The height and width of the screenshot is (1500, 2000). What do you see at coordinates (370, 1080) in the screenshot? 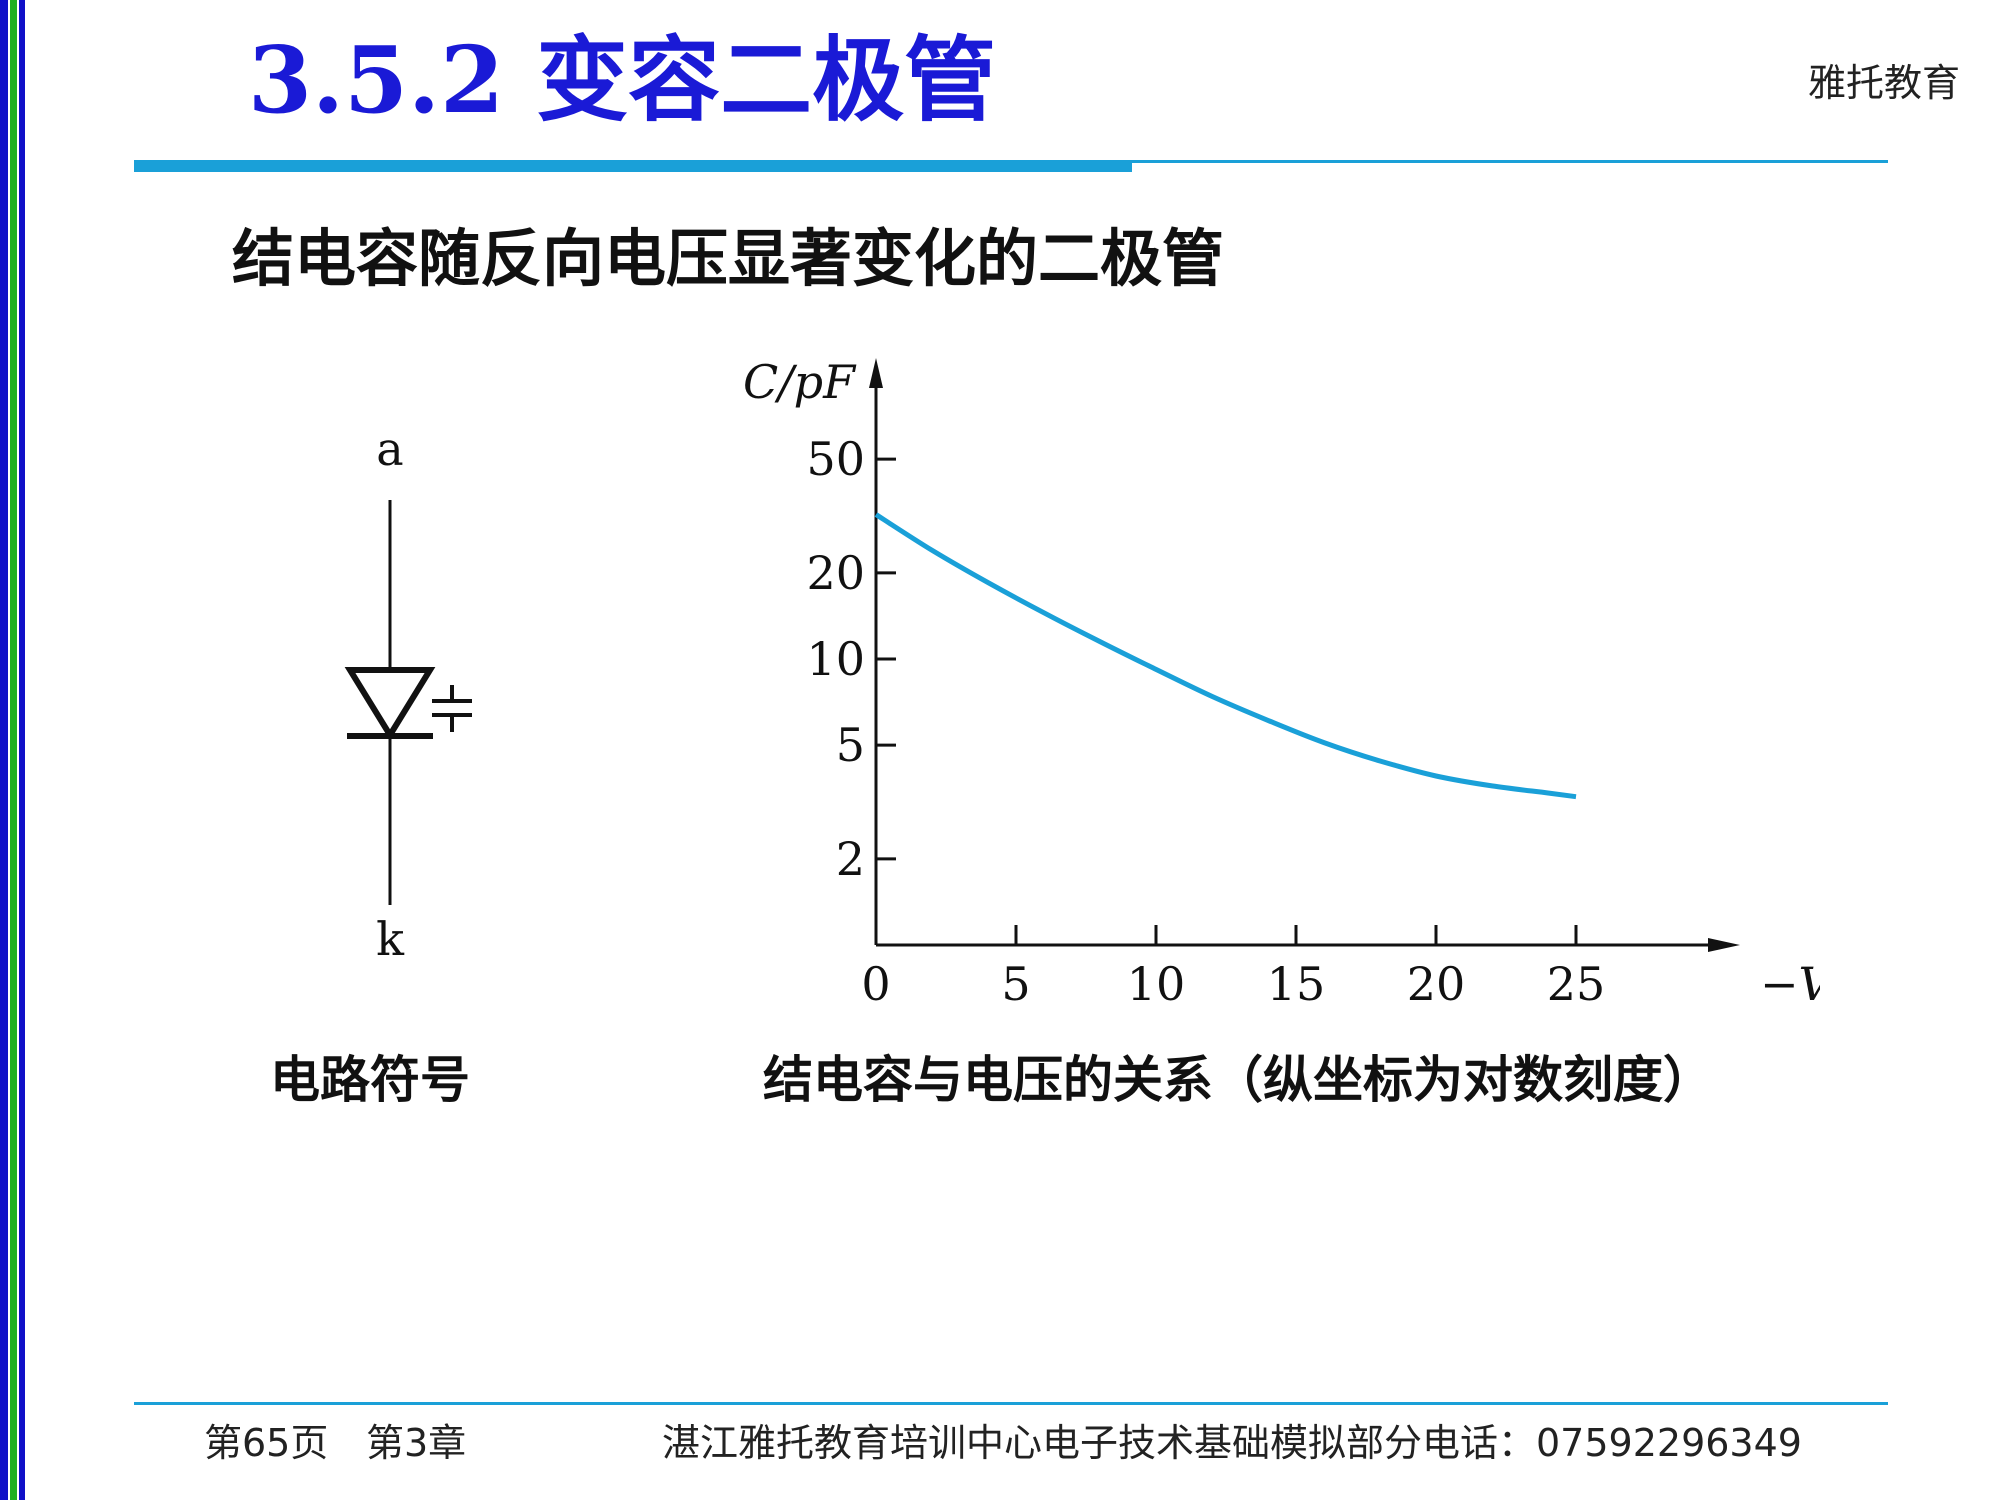
I see `symbol-caption: 电路符号` at bounding box center [370, 1080].